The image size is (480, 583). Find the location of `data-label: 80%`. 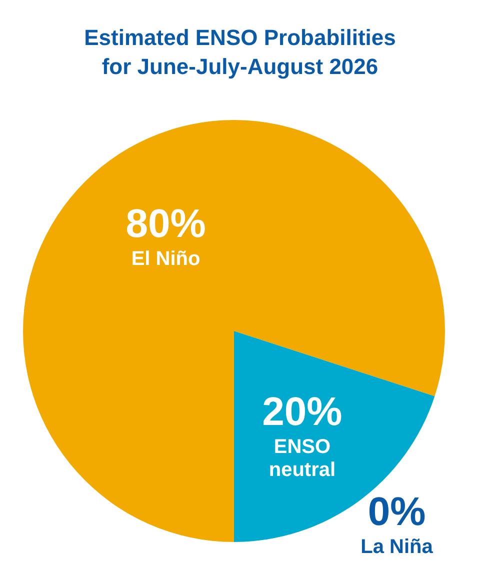

data-label: 80% is located at coordinates (166, 224).